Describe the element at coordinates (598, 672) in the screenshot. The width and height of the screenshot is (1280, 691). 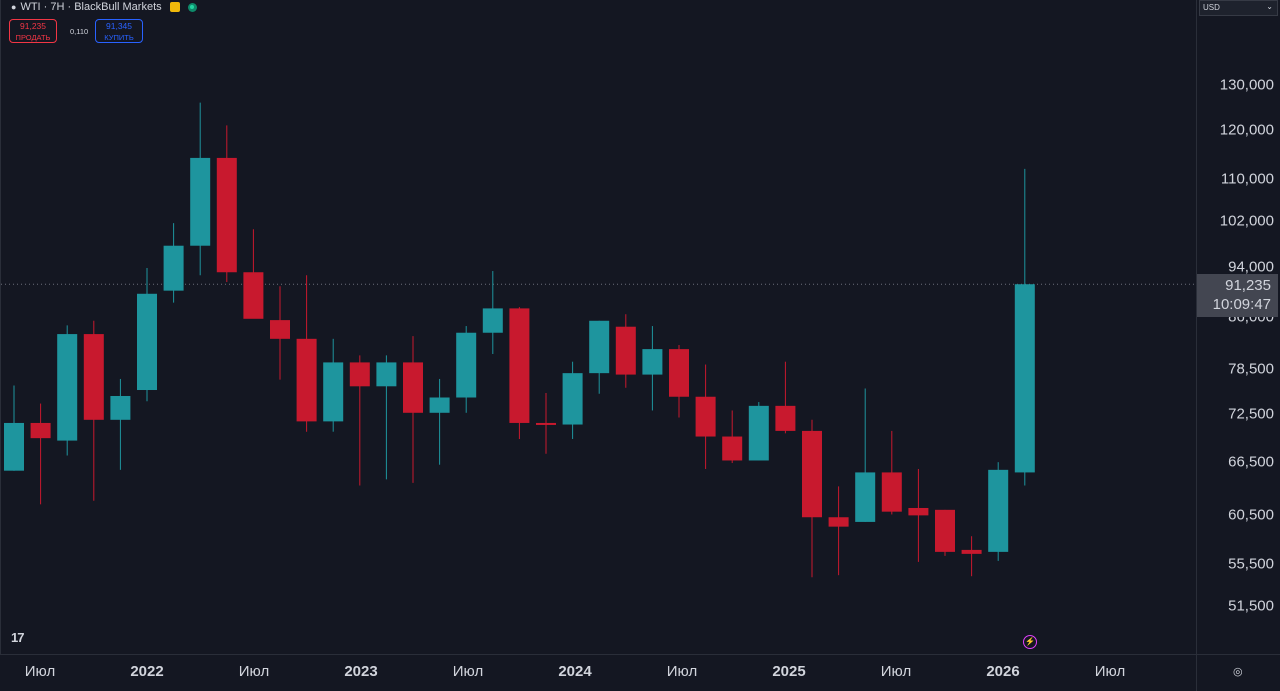
I see `time-axis: Июл 2022 Июл 2023 Июл 2024 Июл 2025 Июл 2026 Июл` at that location.